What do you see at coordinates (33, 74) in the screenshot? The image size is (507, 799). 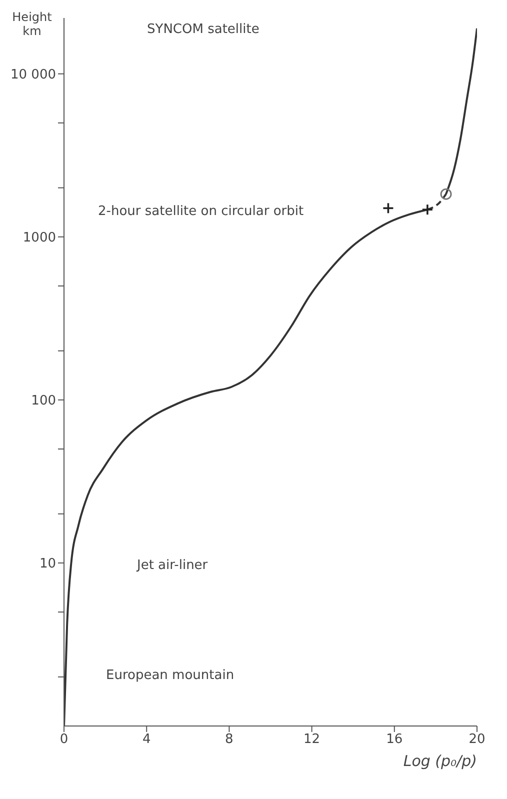 I see `y-tick-label: 10 000` at bounding box center [33, 74].